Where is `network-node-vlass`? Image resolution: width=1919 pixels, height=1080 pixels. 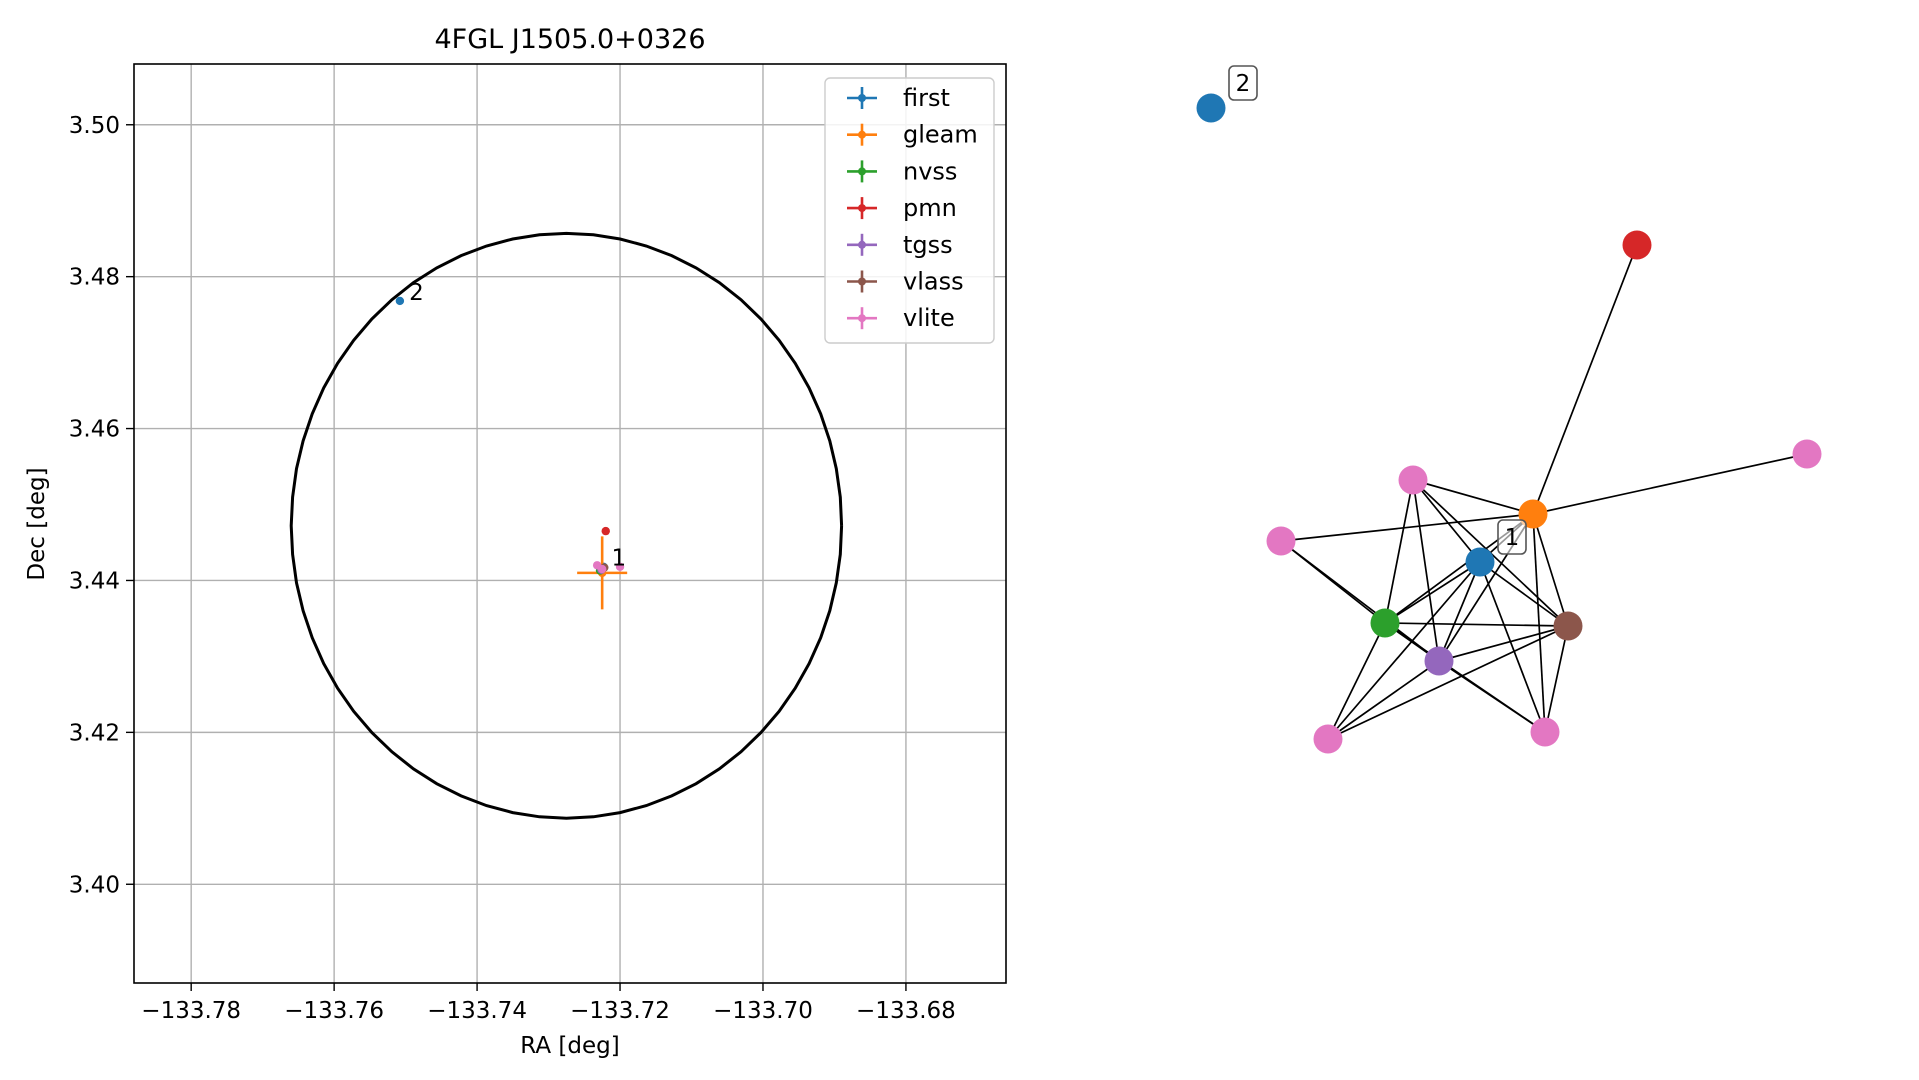
network-node-vlass is located at coordinates (1568, 626).